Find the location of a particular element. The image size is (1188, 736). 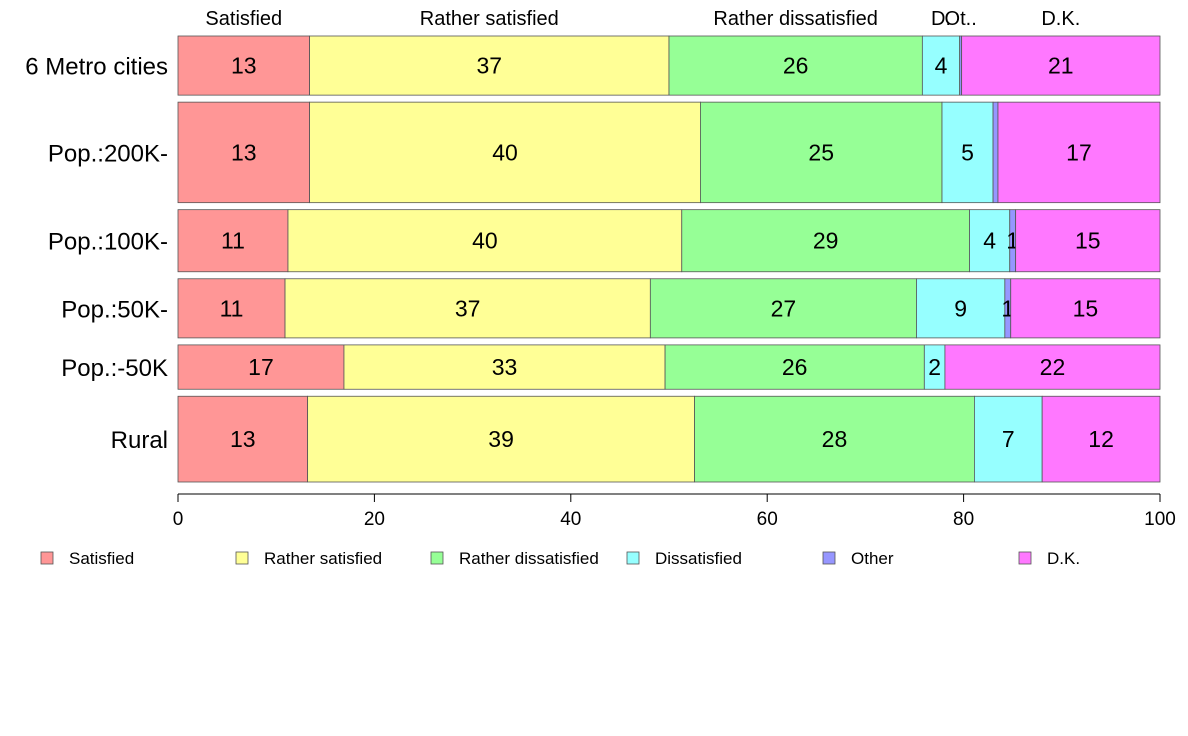

data-label-pop-50k-rather-satisfied: 37 is located at coordinates (468, 308).